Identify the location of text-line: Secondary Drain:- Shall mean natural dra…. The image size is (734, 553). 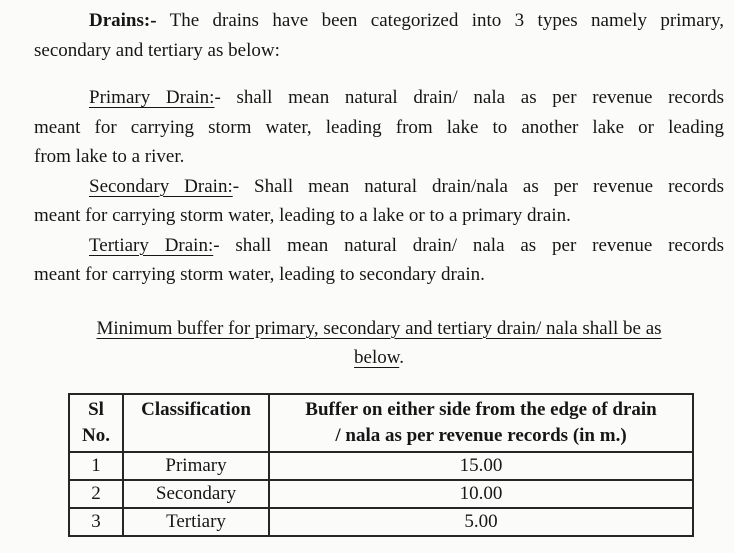
(379, 187).